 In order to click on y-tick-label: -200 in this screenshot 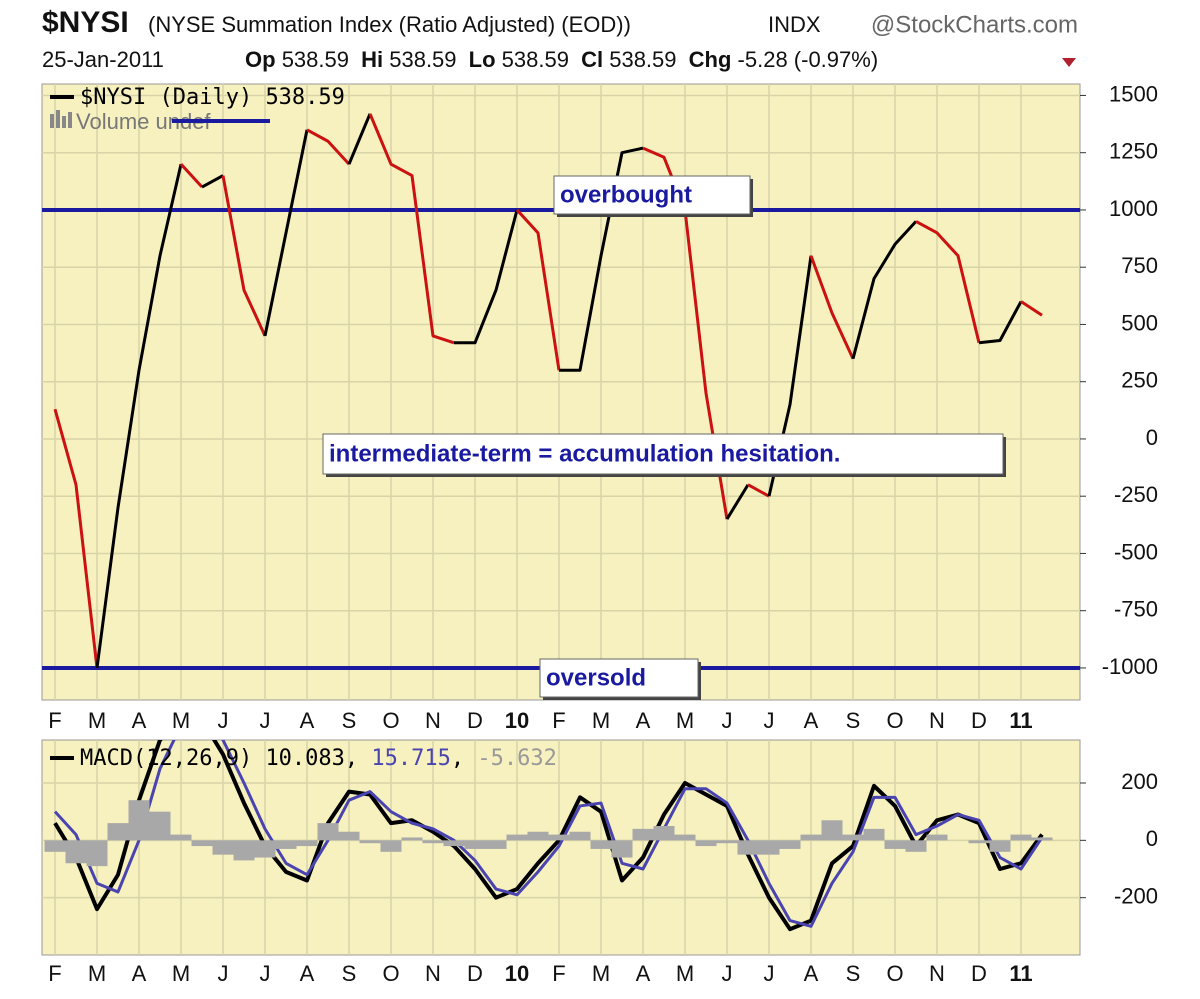, I will do `click(1136, 895)`.